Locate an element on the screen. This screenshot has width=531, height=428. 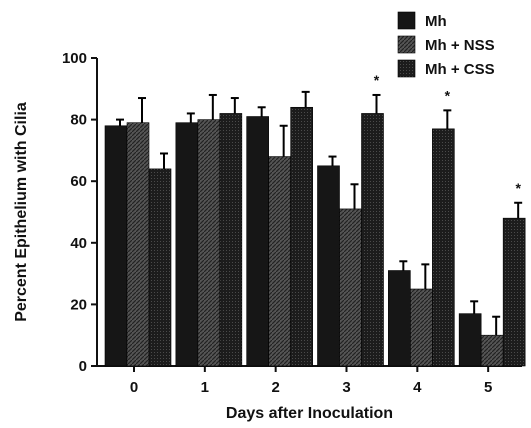
x-tick-label: 4 is located at coordinates (417, 387).